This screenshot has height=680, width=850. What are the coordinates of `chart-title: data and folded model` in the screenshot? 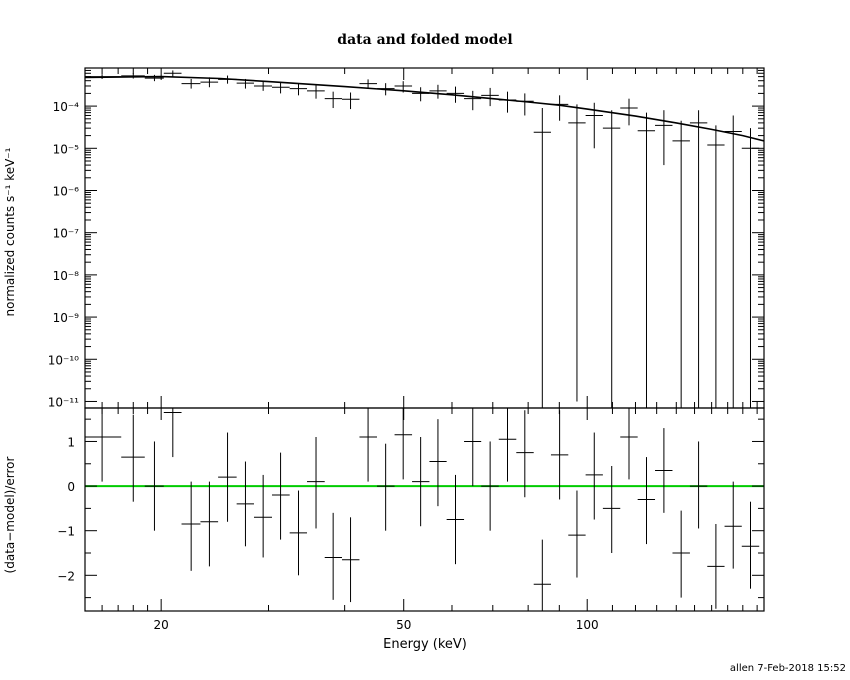 It's located at (424, 40).